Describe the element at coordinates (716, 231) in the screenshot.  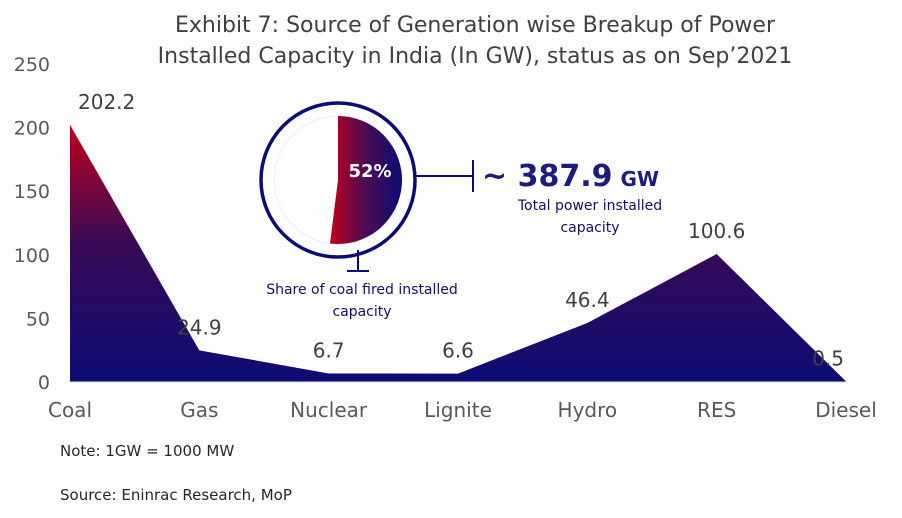
I see `data-label: 100.6` at that location.